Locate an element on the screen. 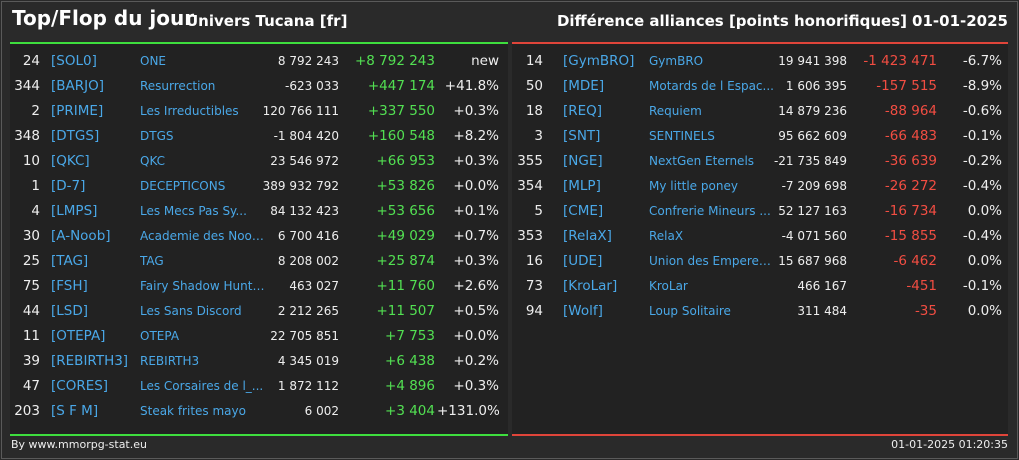 The image size is (1019, 460). percent-cell: +8.2% is located at coordinates (476, 136).